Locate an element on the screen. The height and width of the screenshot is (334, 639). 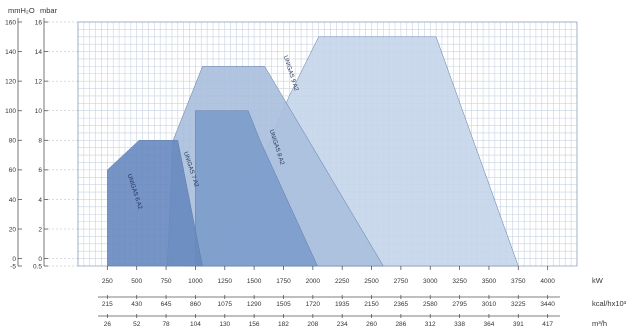
x-tick-label: 2150 is located at coordinates (371, 304).